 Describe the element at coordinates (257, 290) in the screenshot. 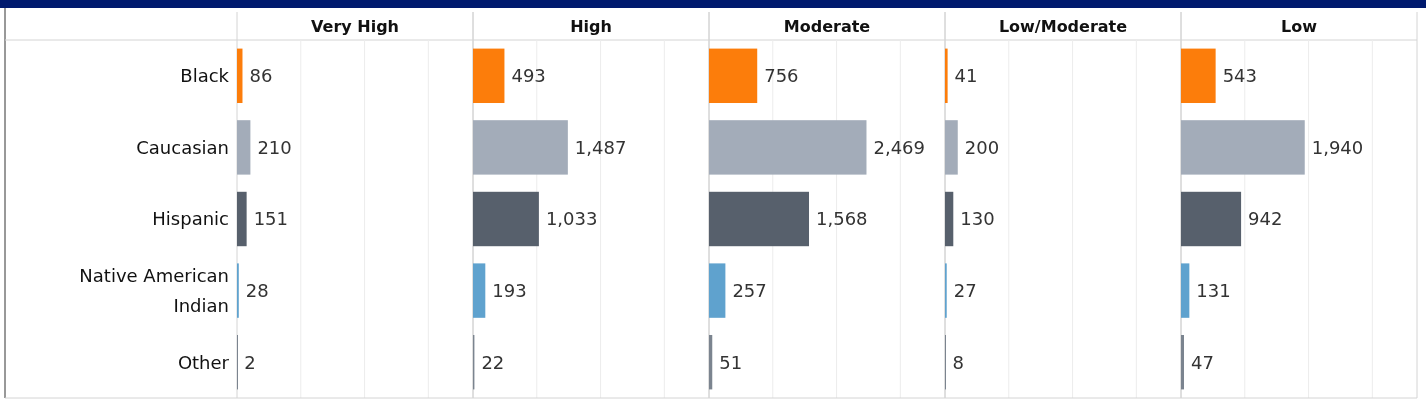

I see `data-label: 28` at that location.